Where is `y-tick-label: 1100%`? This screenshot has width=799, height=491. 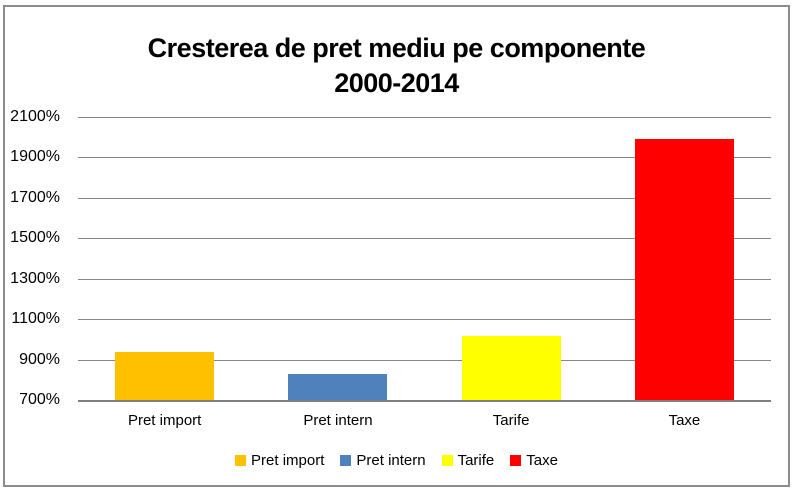
y-tick-label: 1100% is located at coordinates (35, 319).